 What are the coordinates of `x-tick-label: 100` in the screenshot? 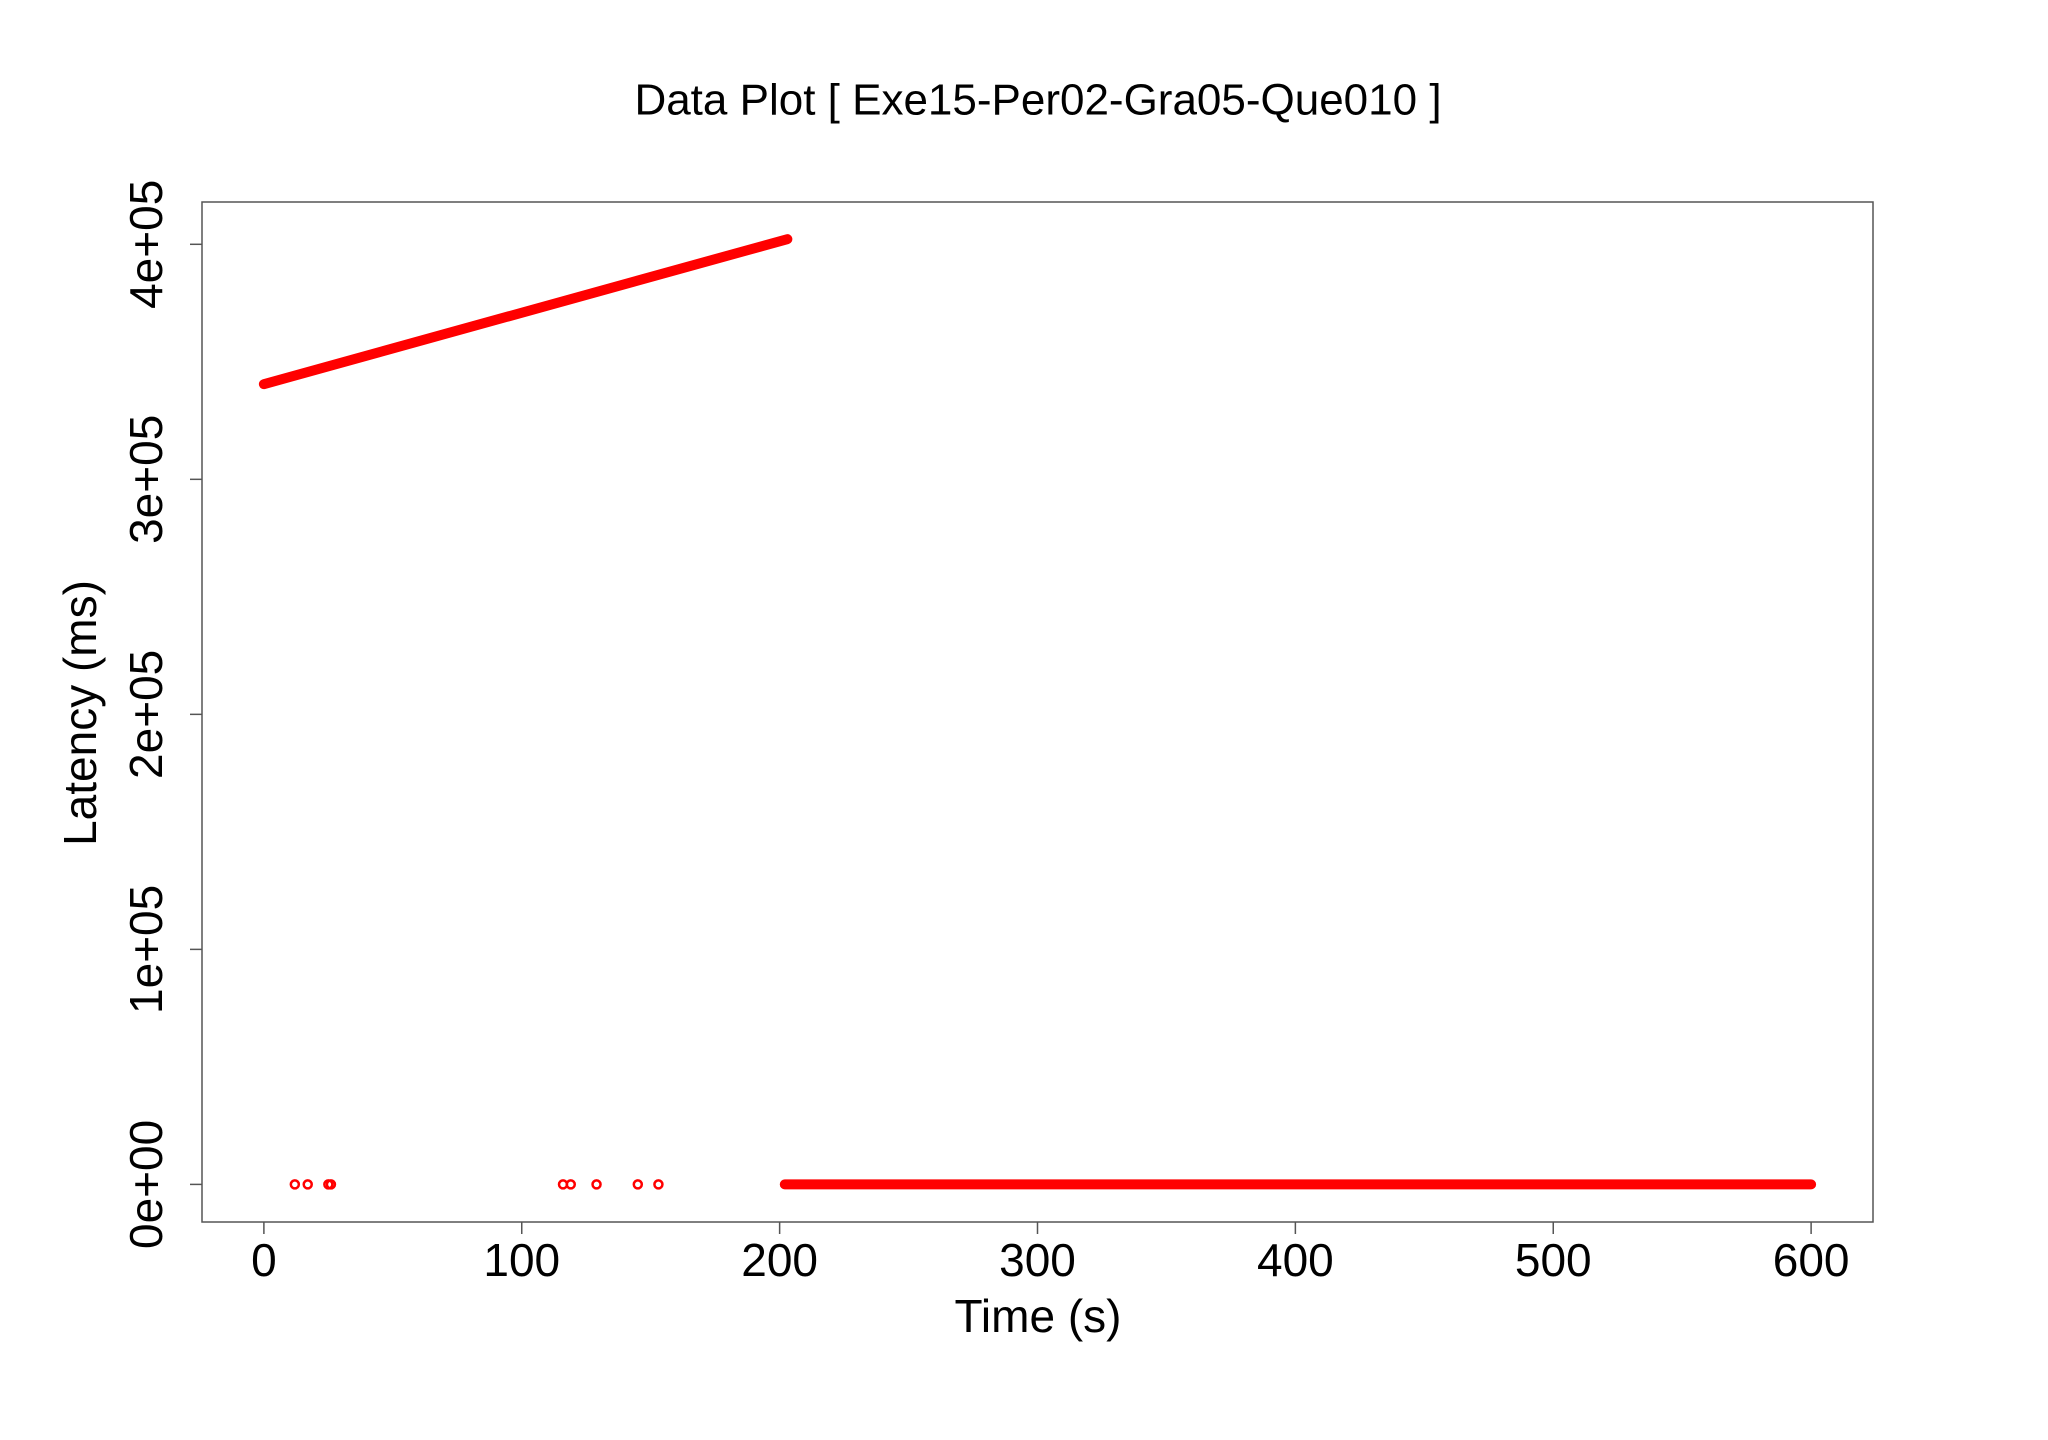 It's located at (521, 1260).